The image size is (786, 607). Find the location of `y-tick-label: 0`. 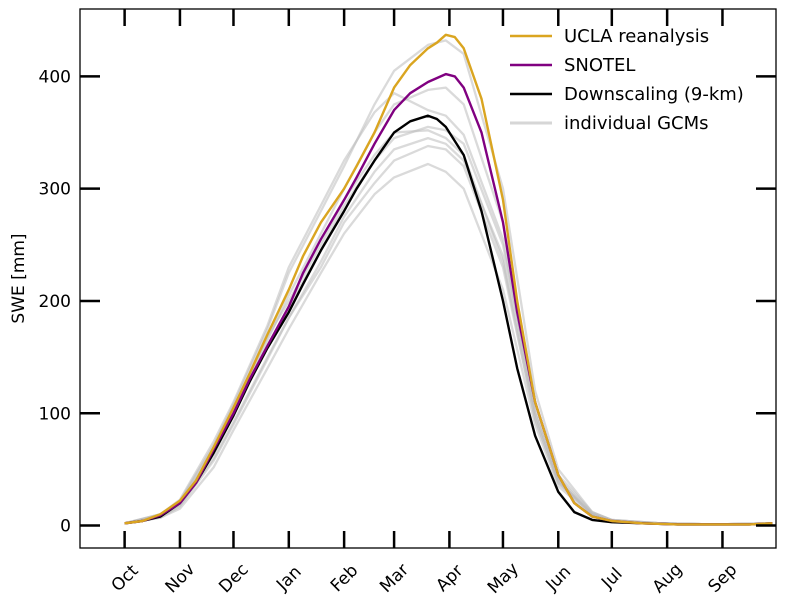

y-tick-label: 0 is located at coordinates (65, 527).